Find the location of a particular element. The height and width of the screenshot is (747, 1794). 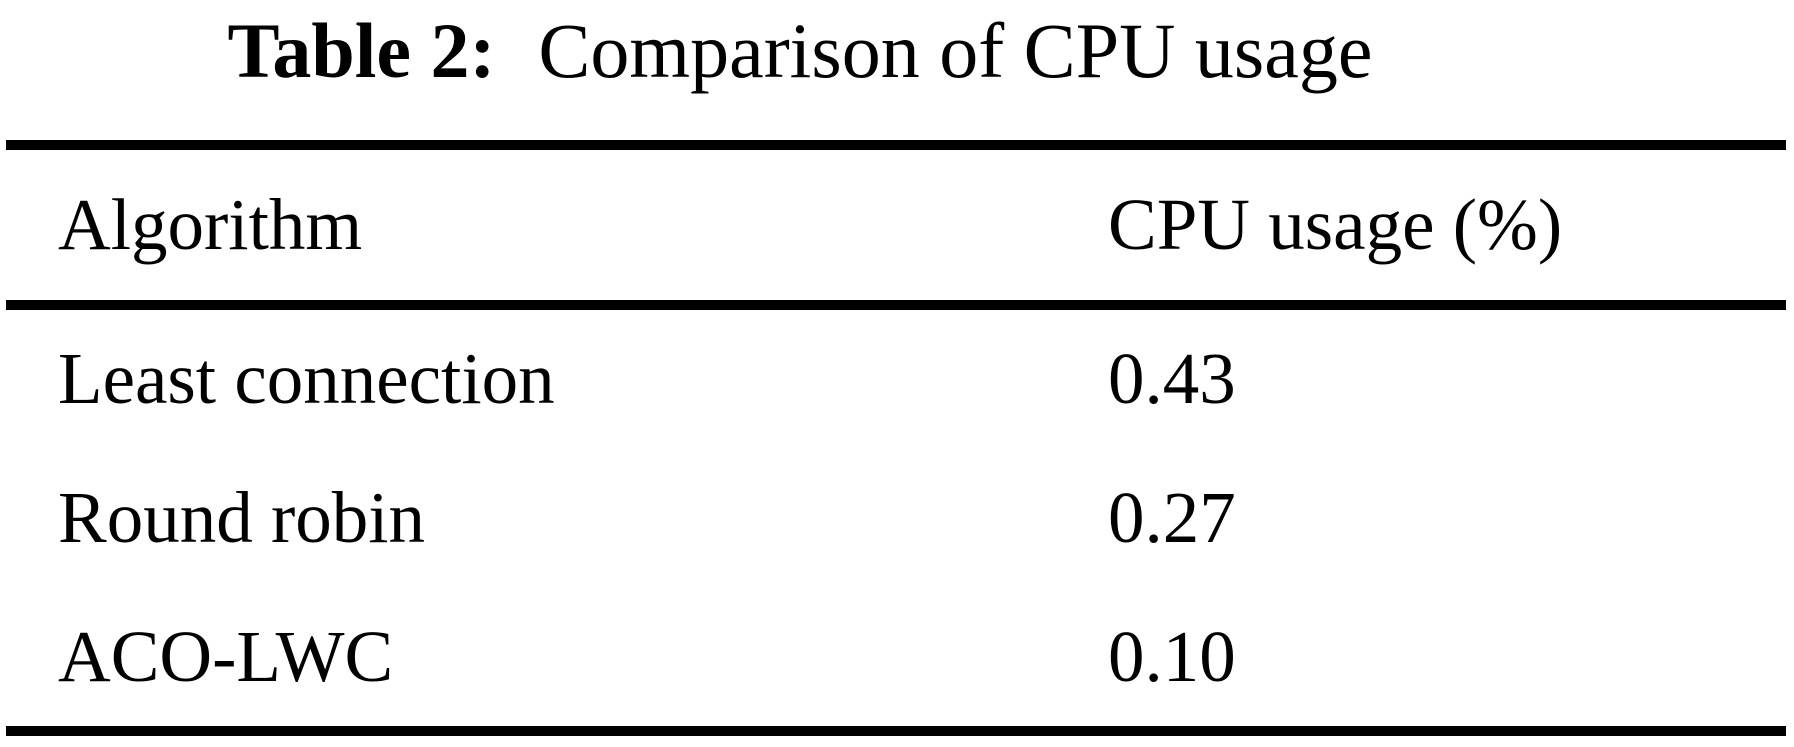

algorithm-cell: Least connection is located at coordinates (306, 379).